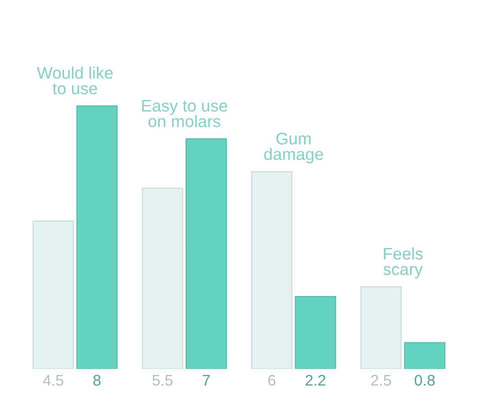  I want to click on x-tick-label: Easy to use on molars, so click(185, 114).